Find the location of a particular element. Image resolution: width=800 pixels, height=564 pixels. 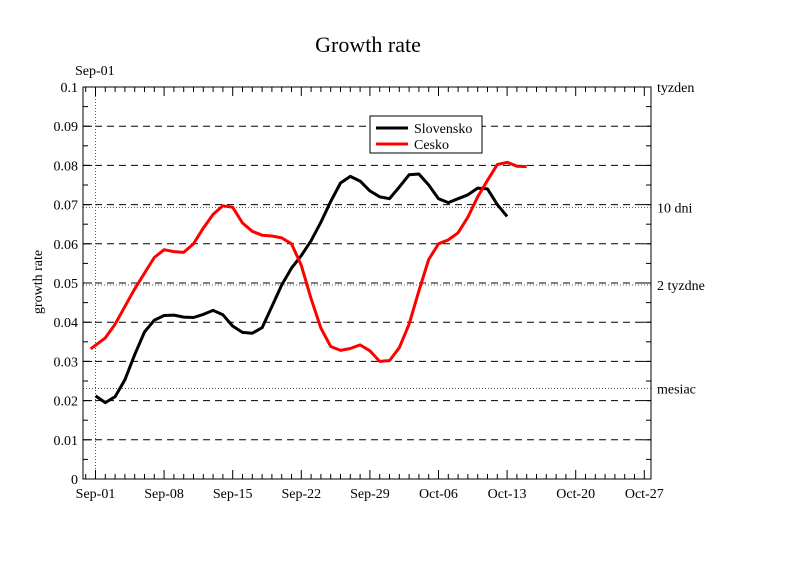

y-tick-label: 0 is located at coordinates (74, 480).